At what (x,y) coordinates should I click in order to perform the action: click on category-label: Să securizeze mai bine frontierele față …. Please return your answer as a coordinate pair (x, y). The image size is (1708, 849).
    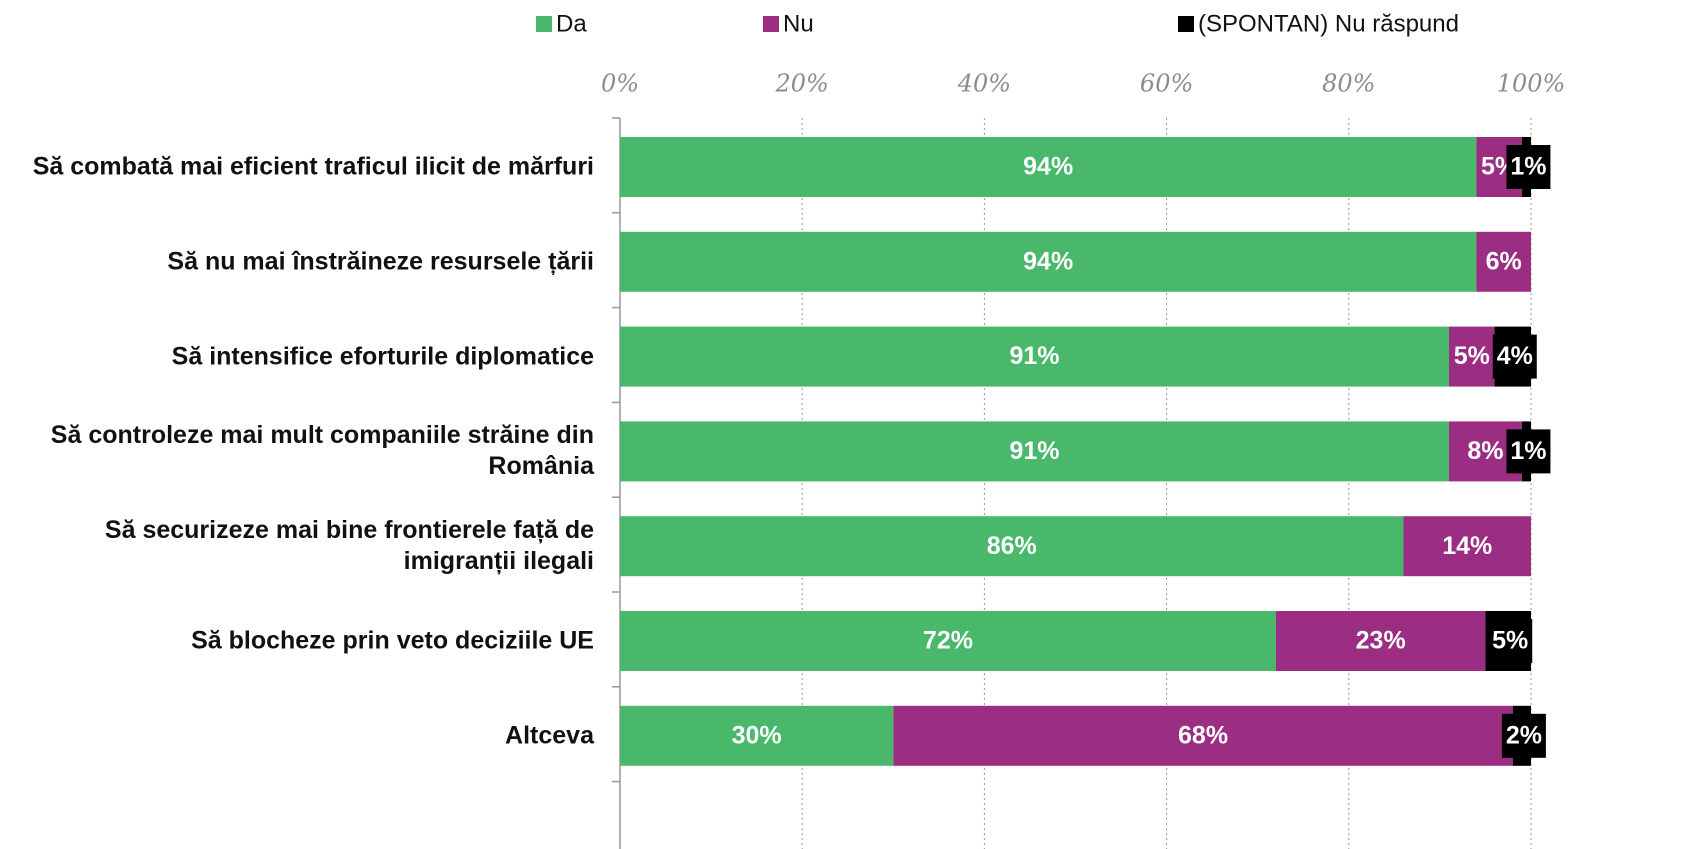
    Looking at the image, I should click on (349, 546).